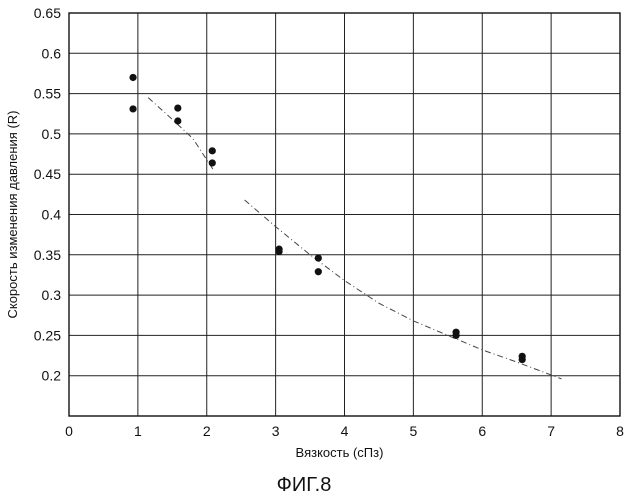 The image size is (630, 500). Describe the element at coordinates (52, 376) in the screenshot. I see `y-tick-label-0: 0.2` at that location.